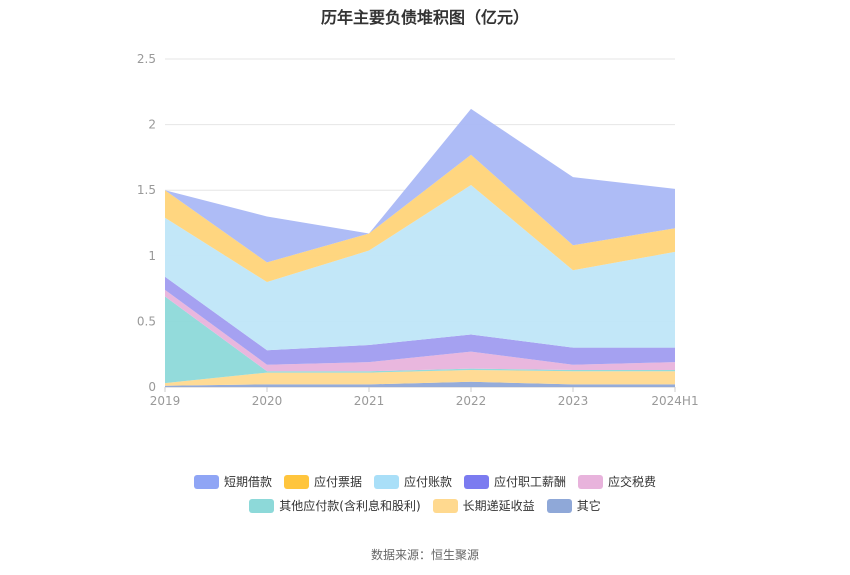 This screenshot has height=575, width=850. I want to click on data-source: 数据来源：恒生聚源, so click(424, 555).